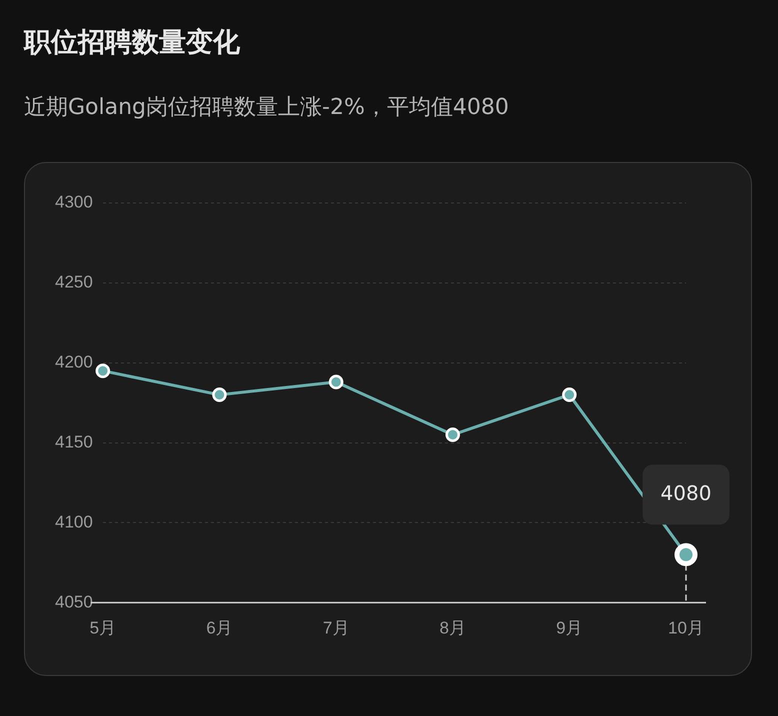 This screenshot has height=716, width=778. What do you see at coordinates (73, 602) in the screenshot?
I see `y-tick-label: 4050` at bounding box center [73, 602].